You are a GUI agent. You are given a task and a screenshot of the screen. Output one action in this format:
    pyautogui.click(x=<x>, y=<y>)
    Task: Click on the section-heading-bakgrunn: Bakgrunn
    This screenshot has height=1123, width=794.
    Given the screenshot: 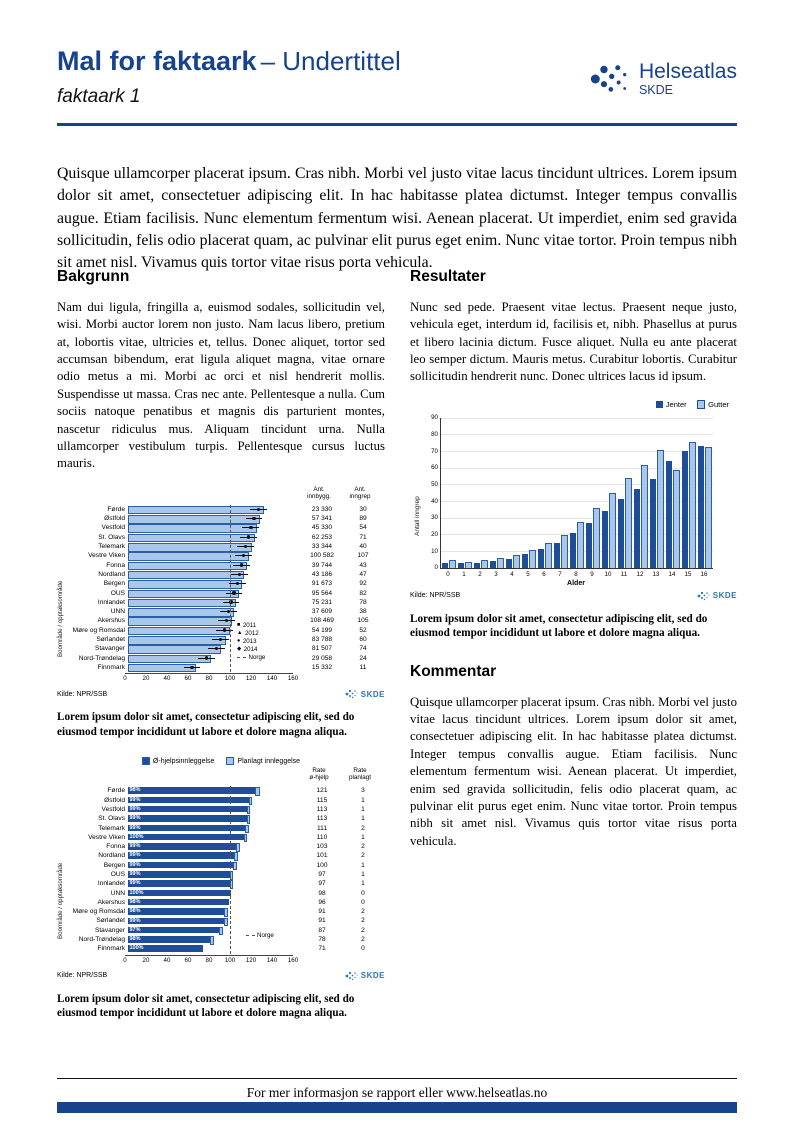 What is the action you would take?
    pyautogui.click(x=93, y=276)
    